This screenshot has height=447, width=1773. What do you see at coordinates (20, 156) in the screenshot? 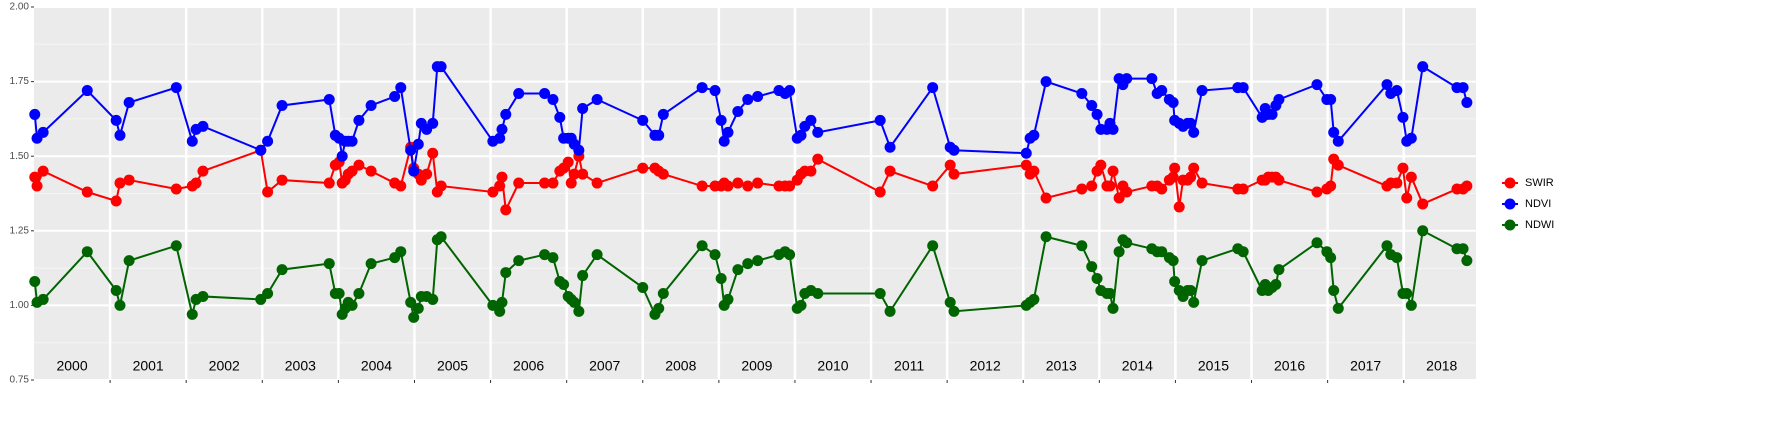
I see `y-tick-label: 1.50` at bounding box center [20, 156].